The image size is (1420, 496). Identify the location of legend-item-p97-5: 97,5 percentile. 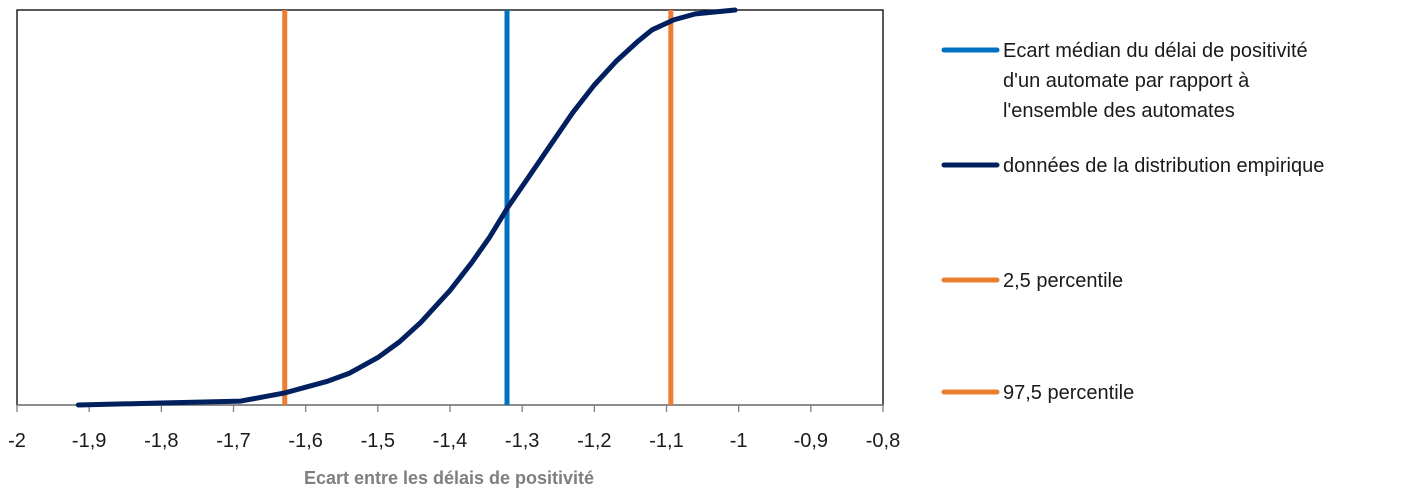
(1037, 393).